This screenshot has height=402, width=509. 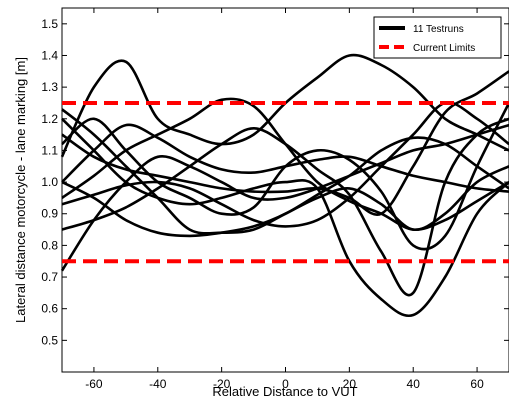 What do you see at coordinates (350, 384) in the screenshot?
I see `x-tick-label: 20` at bounding box center [350, 384].